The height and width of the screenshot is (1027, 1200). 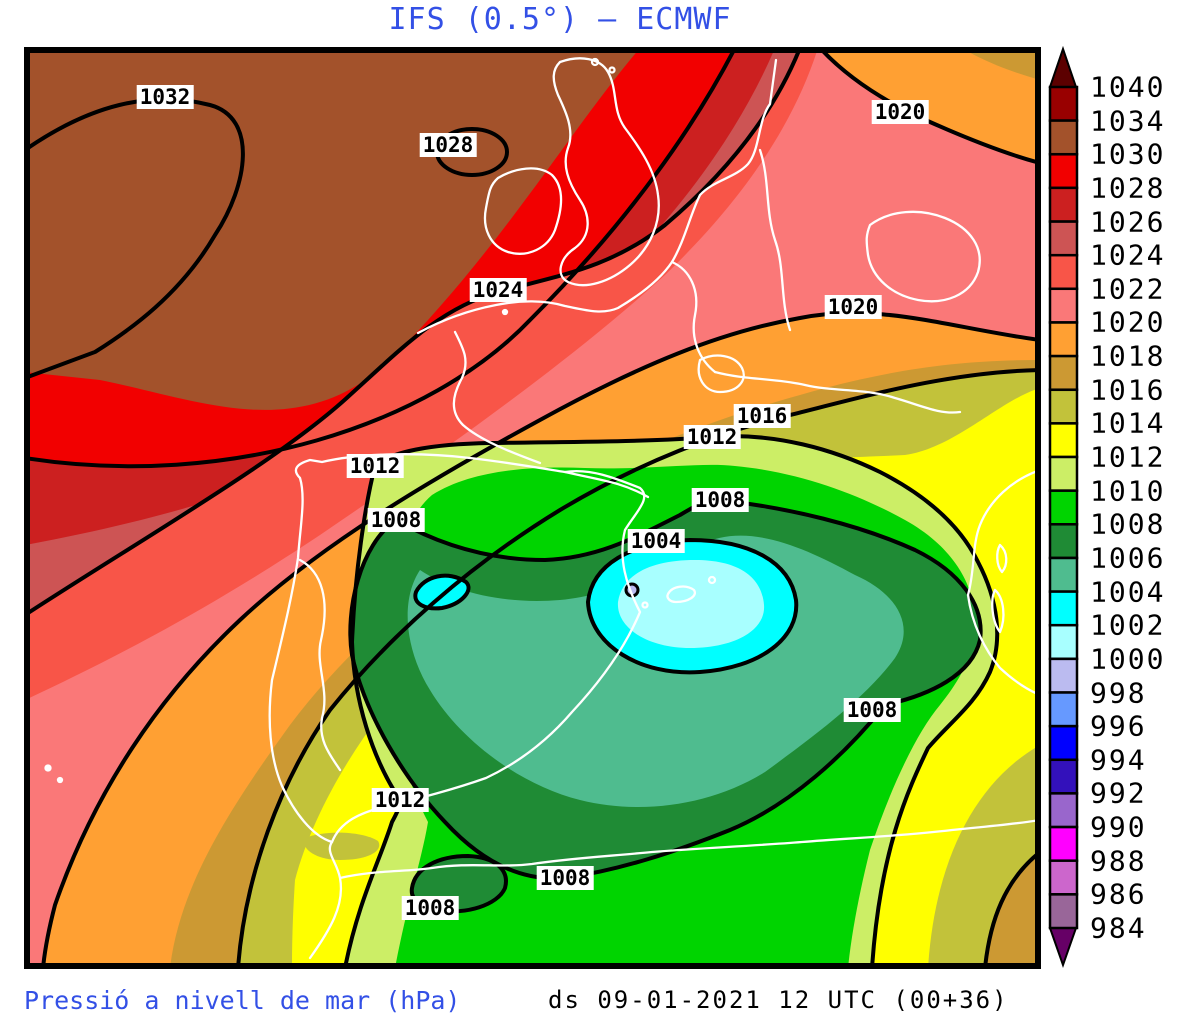 What do you see at coordinates (457, 648) in the screenshot?
I see `coast-iberia` at bounding box center [457, 648].